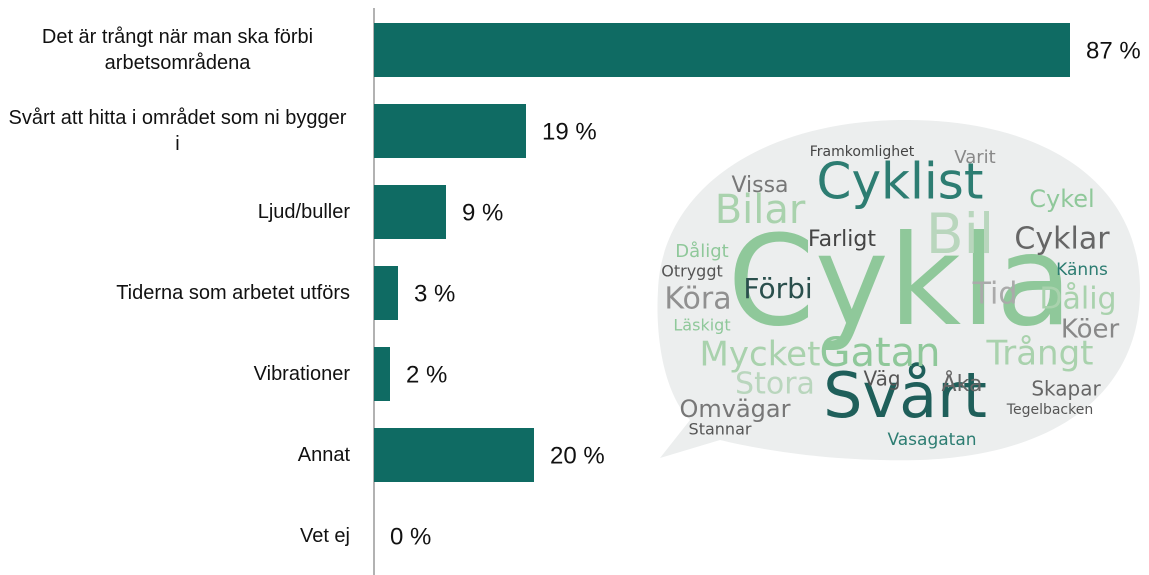 This screenshot has width=1149, height=575. I want to click on value-label: 0 %, so click(410, 536).